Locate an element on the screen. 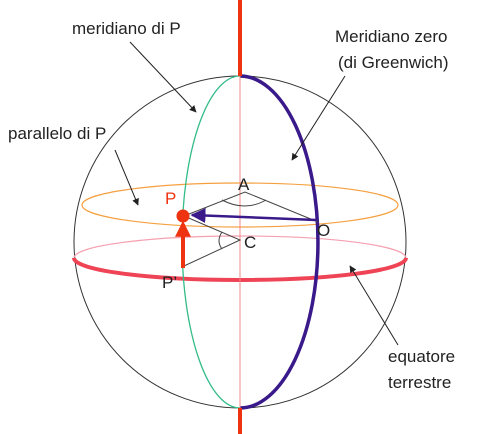 This screenshot has height=434, width=491. label: meridiano di P is located at coordinates (126, 28).